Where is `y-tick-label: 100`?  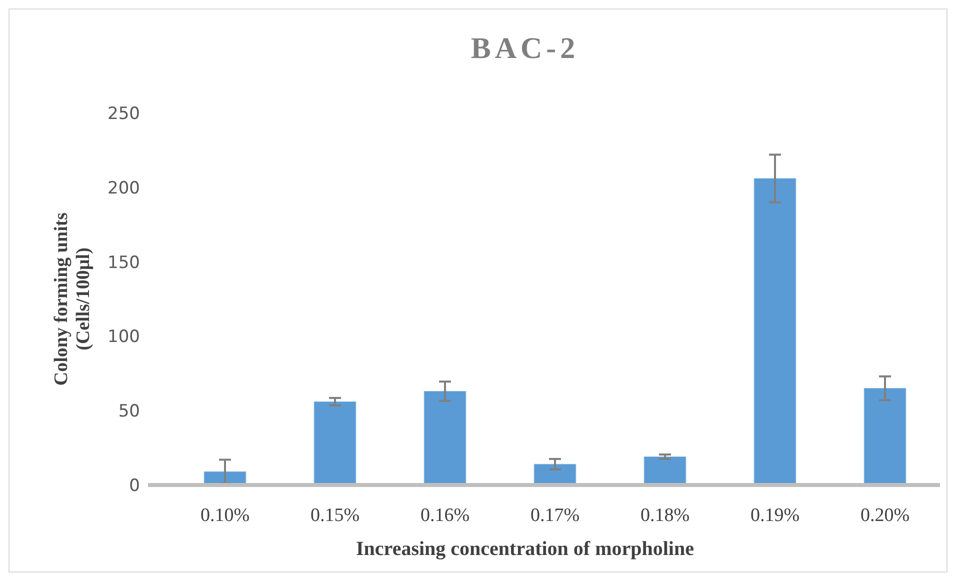 y-tick-label: 100 is located at coordinates (124, 337).